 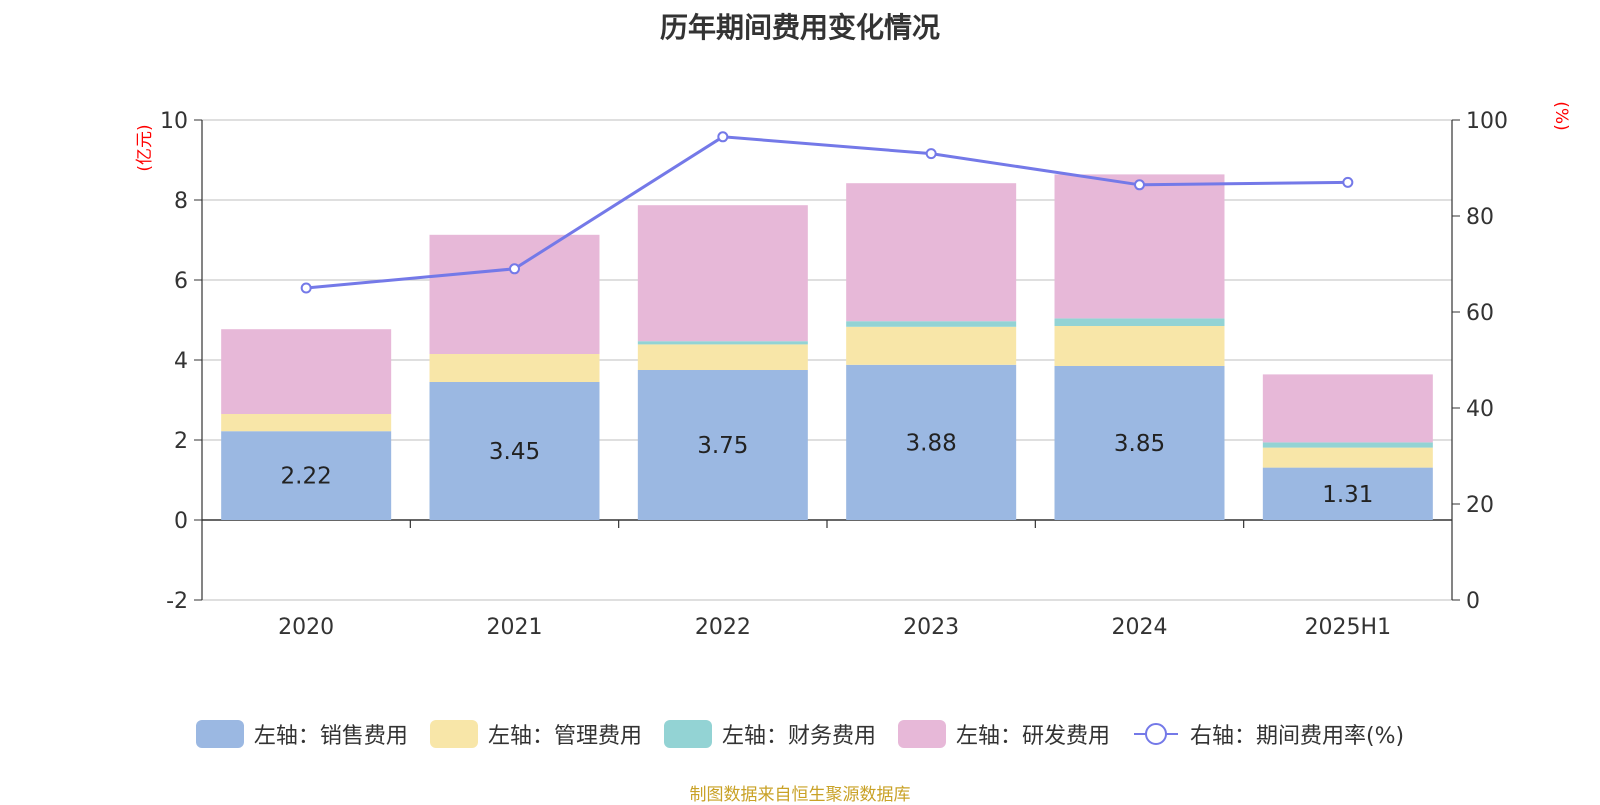 I want to click on category-label: 2023, so click(x=931, y=627).